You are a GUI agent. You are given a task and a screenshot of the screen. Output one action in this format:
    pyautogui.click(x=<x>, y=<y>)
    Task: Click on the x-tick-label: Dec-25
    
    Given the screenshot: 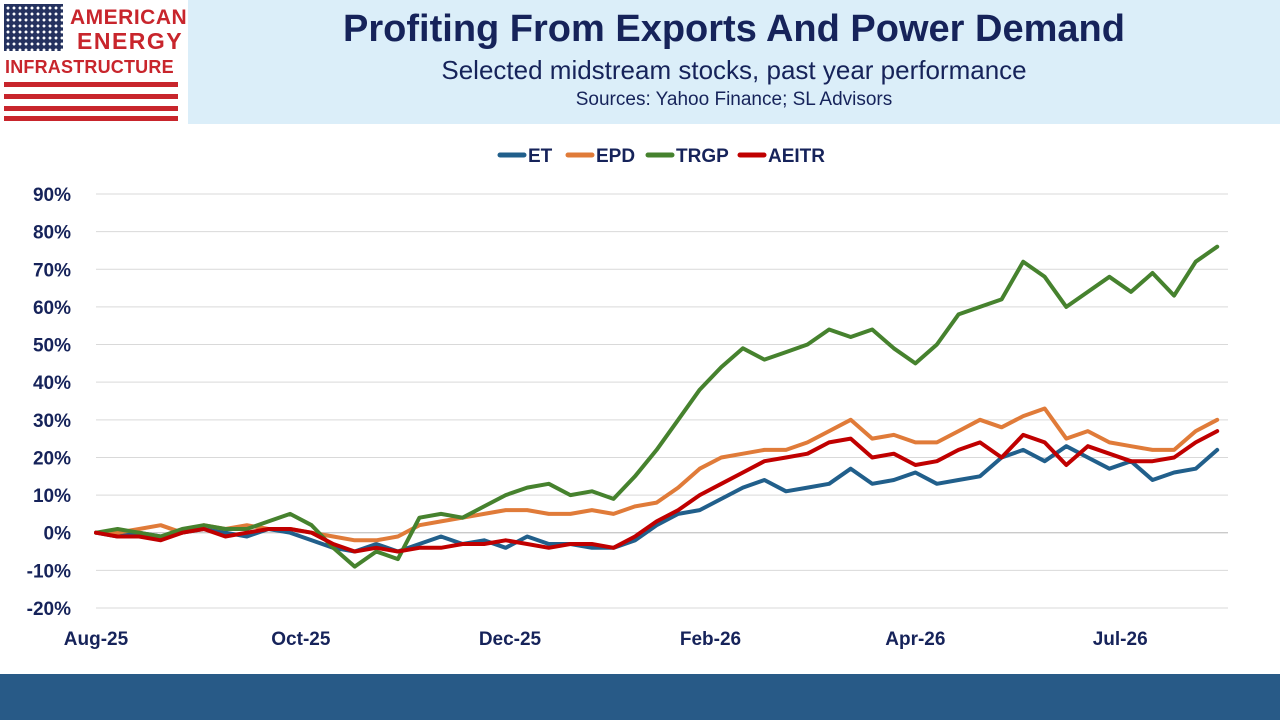 What is the action you would take?
    pyautogui.click(x=510, y=639)
    